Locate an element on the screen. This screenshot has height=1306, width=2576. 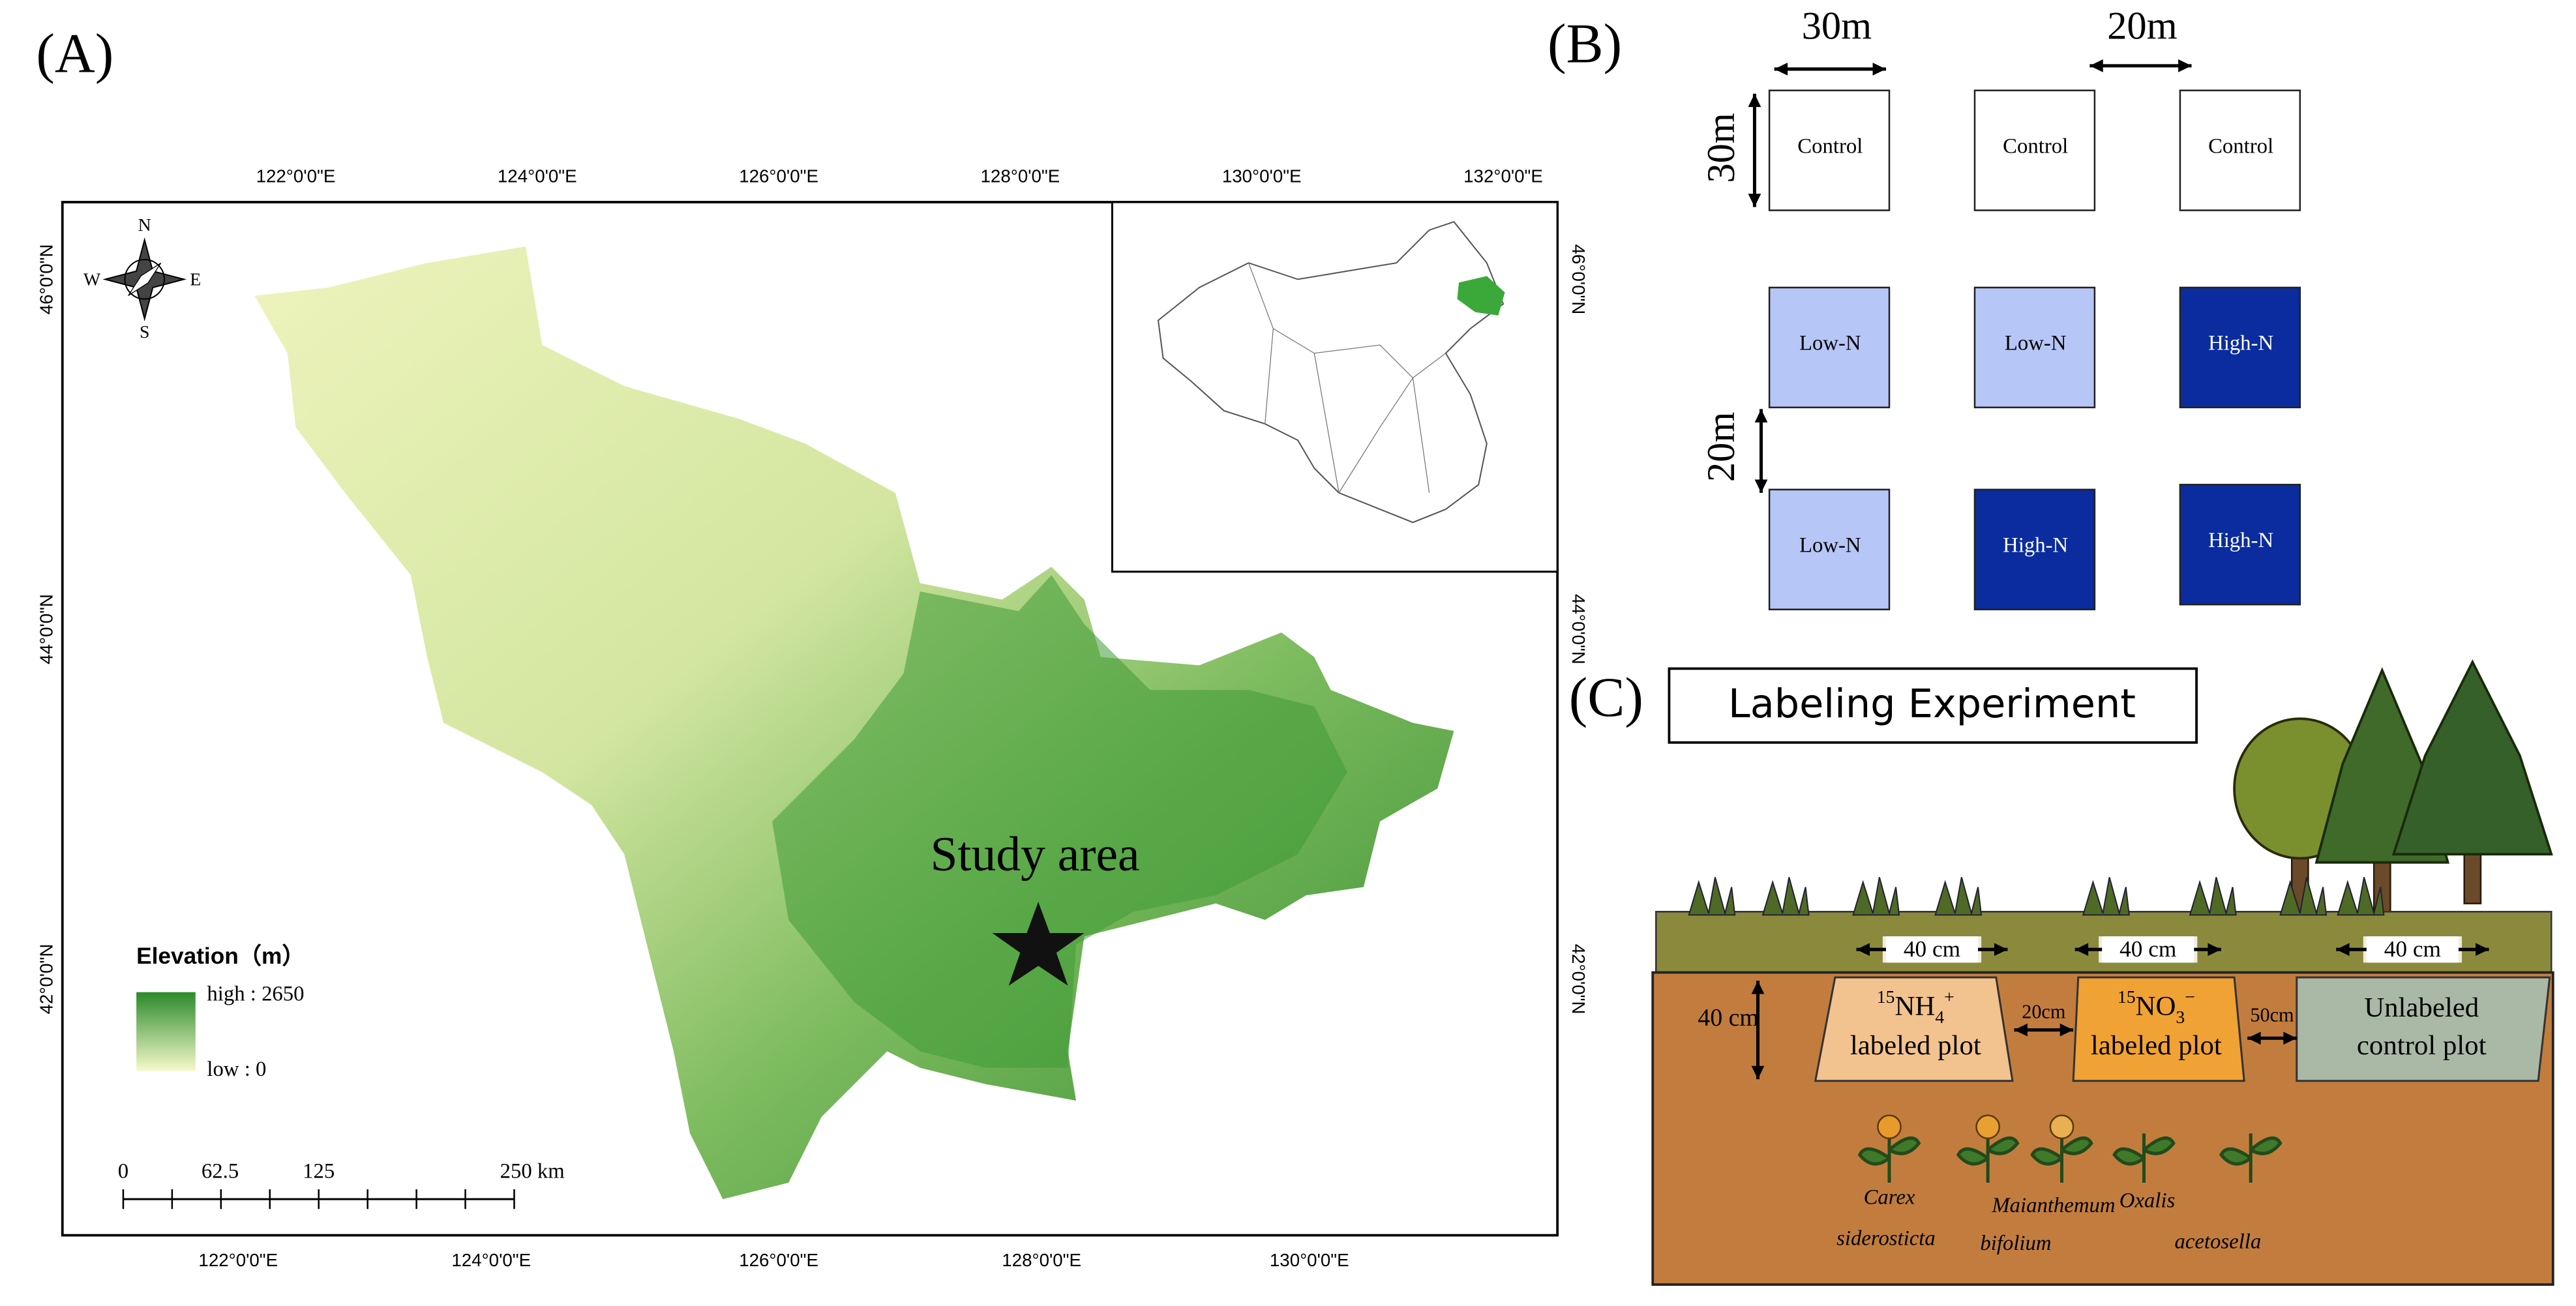
plot-label-part: NH is located at coordinates (1915, 1006).